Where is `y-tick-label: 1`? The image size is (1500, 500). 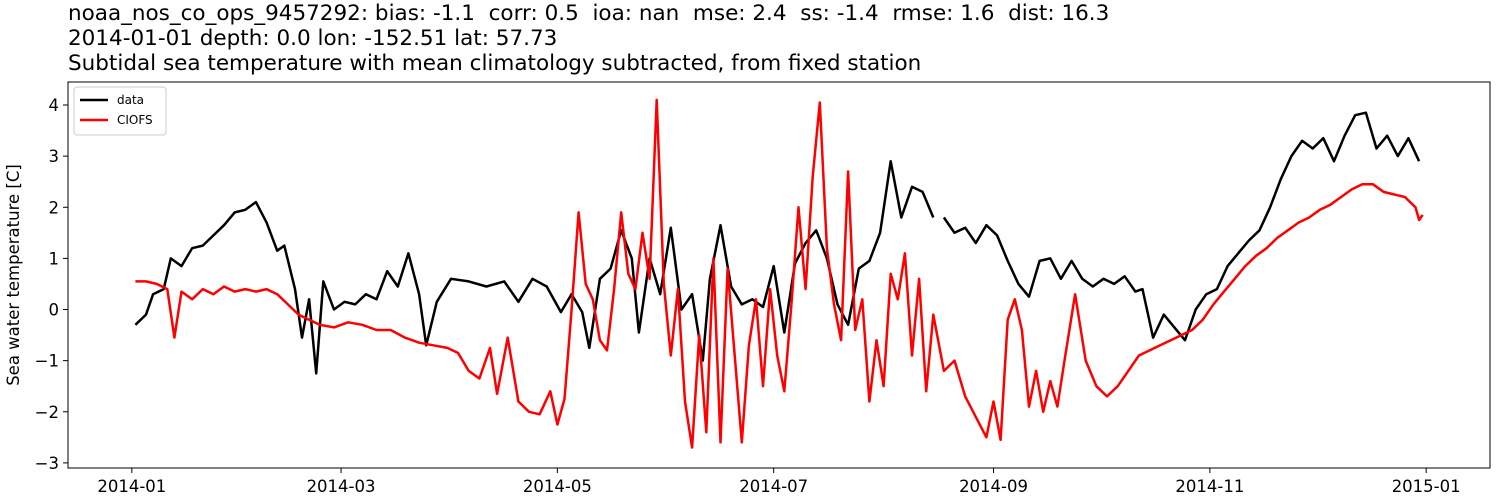 y-tick-label: 1 is located at coordinates (54, 258).